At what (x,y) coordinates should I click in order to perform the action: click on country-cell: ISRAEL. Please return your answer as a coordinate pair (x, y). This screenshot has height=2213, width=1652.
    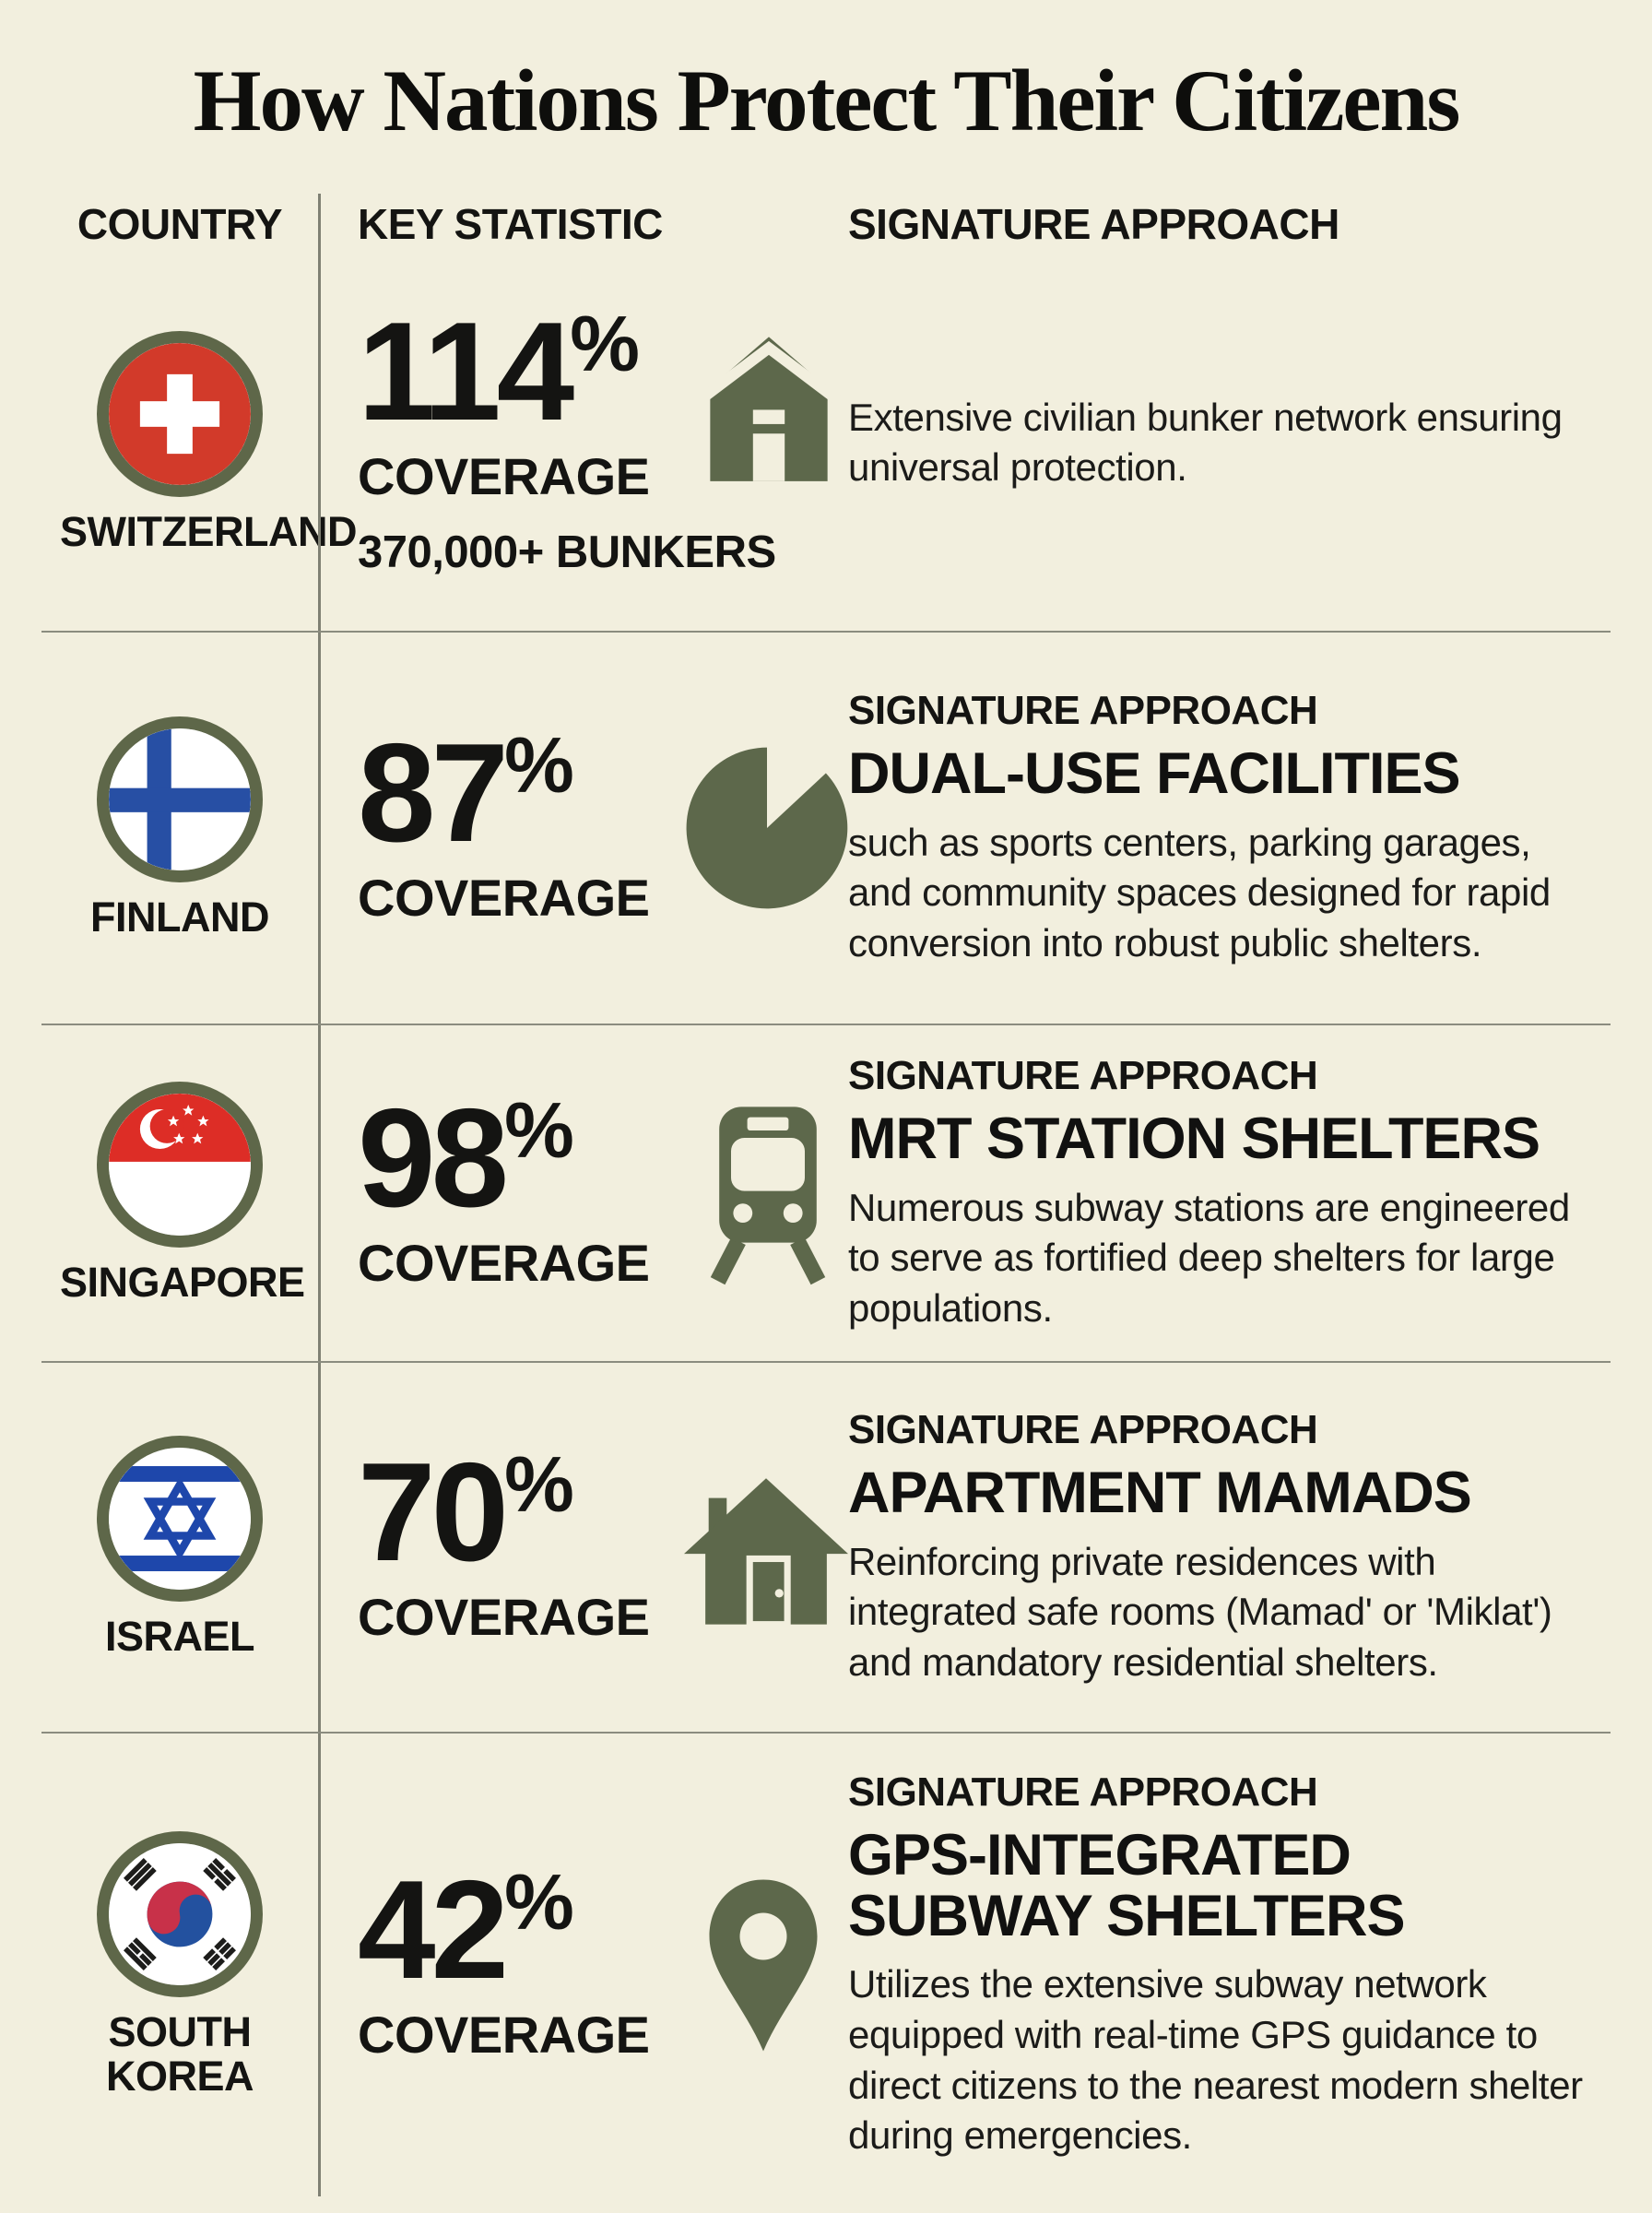
    Looking at the image, I should click on (179, 1547).